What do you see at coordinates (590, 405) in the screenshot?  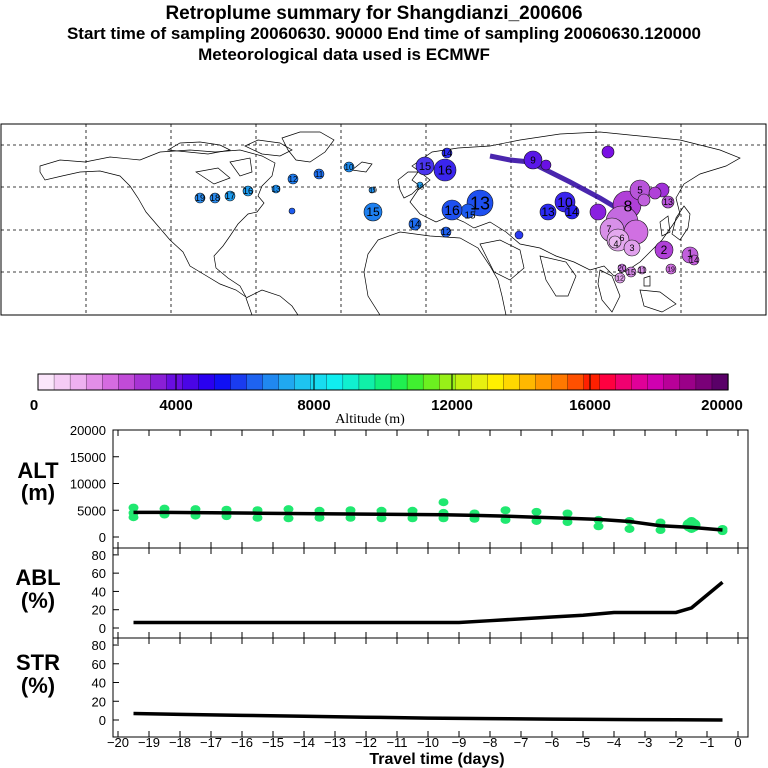 I see `colorbar-tick-label: 16000` at bounding box center [590, 405].